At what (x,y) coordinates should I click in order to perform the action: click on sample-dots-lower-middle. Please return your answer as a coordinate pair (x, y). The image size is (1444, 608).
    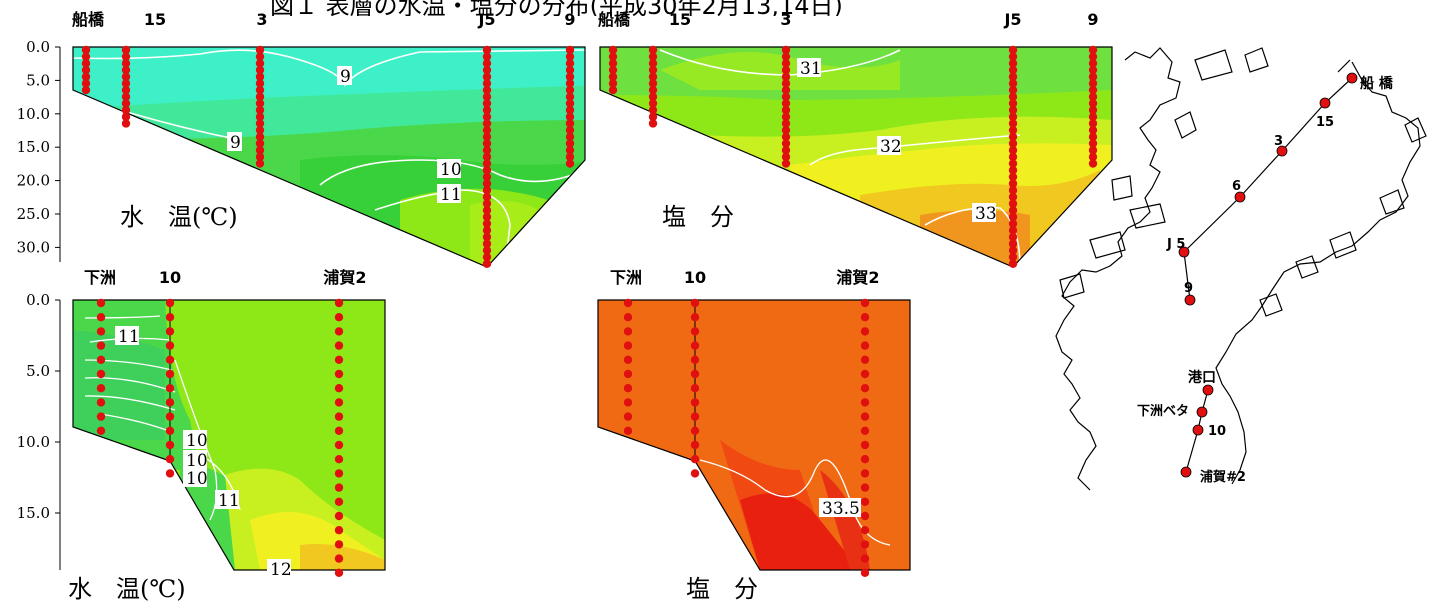
    Looking at the image, I should click on (746, 437).